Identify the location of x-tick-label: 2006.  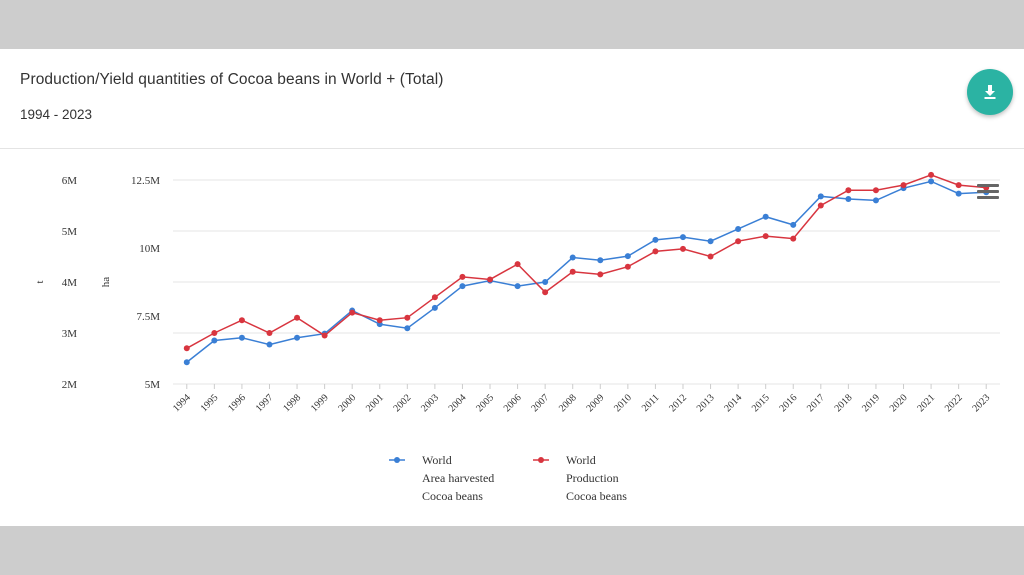
(513, 403).